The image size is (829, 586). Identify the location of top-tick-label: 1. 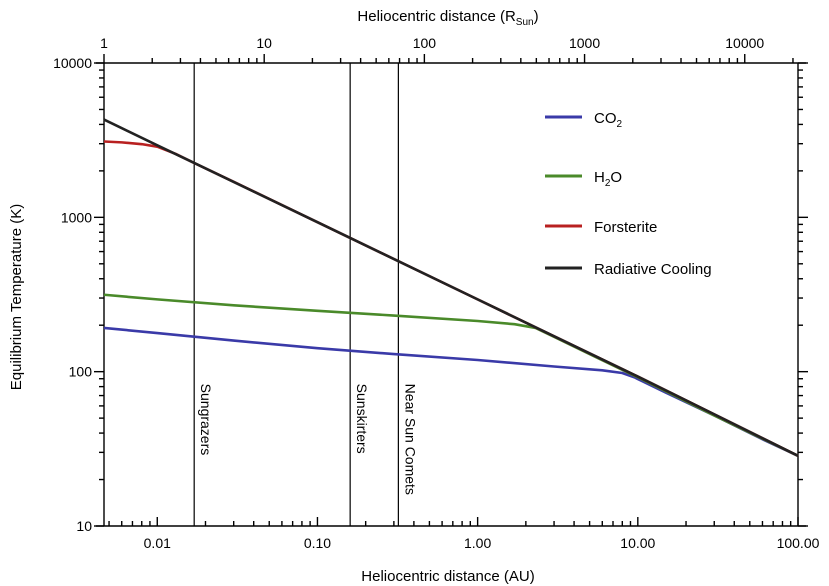
(104, 43).